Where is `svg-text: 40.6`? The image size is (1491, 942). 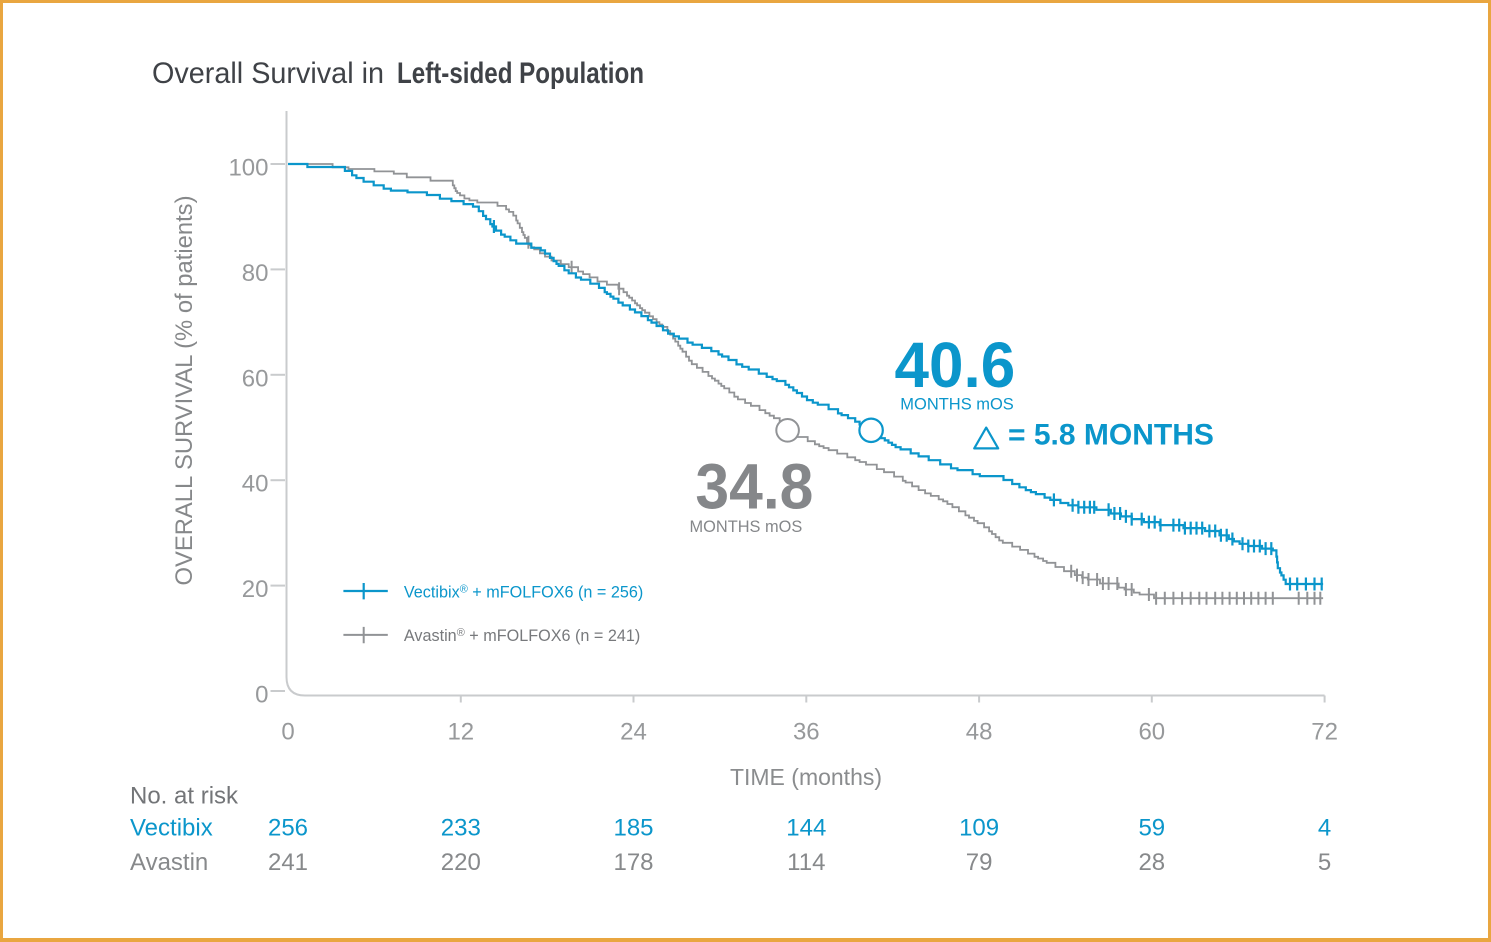 svg-text: 40.6 is located at coordinates (955, 365).